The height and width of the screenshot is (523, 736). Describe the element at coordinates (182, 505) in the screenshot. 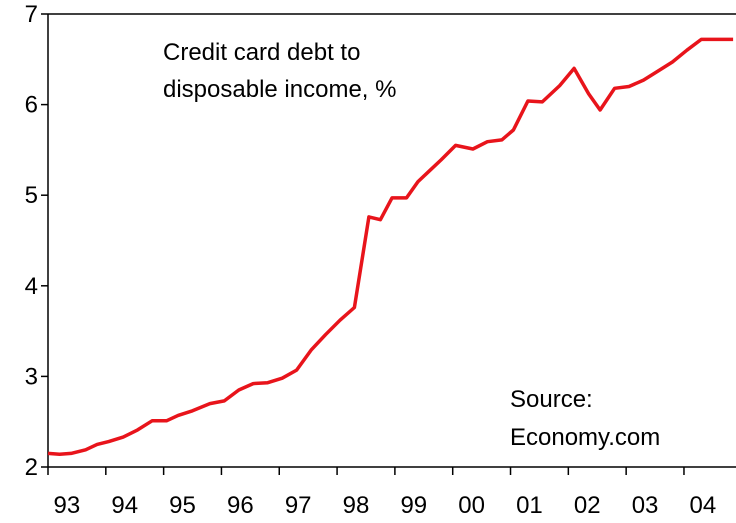

I see `x-tick-label: 95` at that location.